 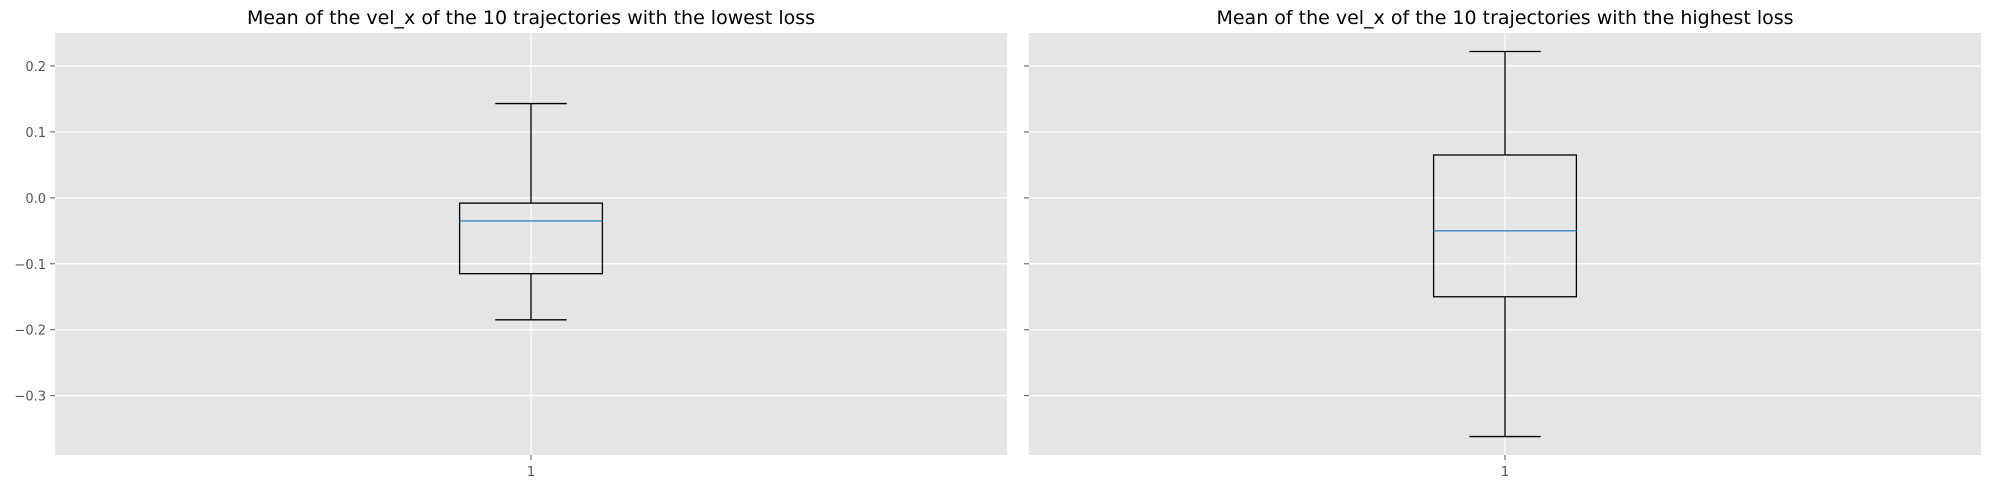 I want to click on y-tick-label: −0.2, so click(x=30, y=331).